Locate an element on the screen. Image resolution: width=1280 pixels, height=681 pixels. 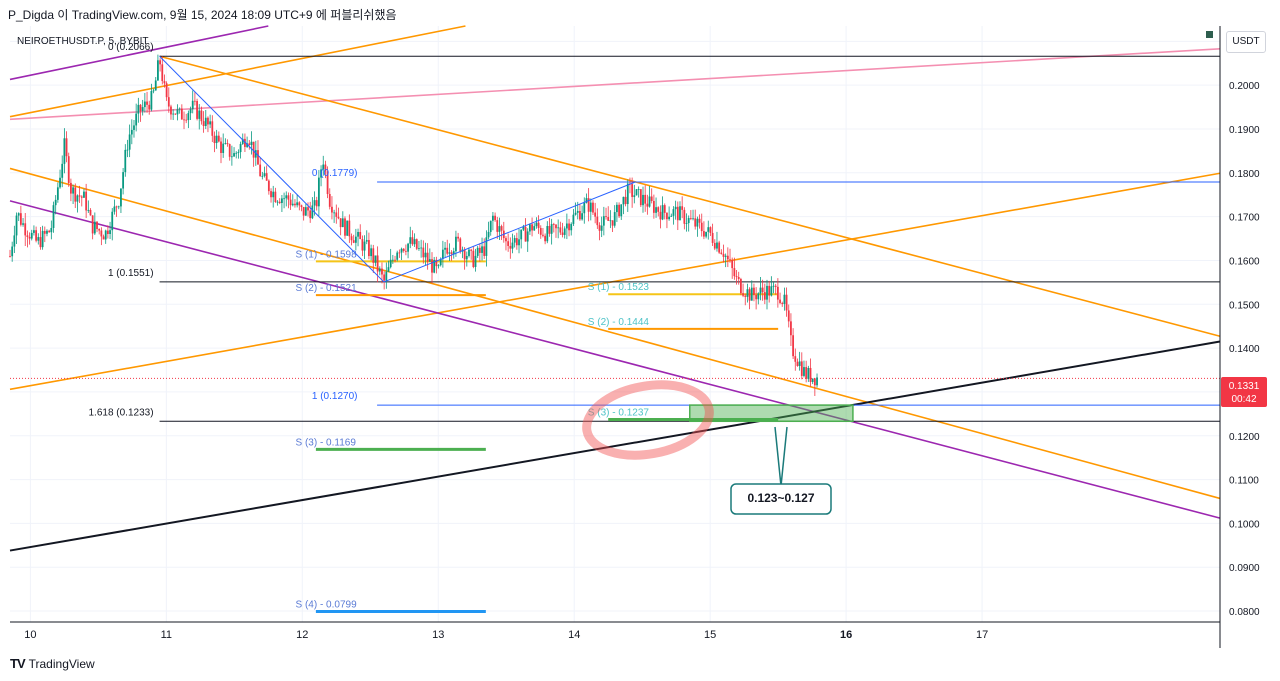
support-label: S (3) - 0.1169 is located at coordinates (326, 442).